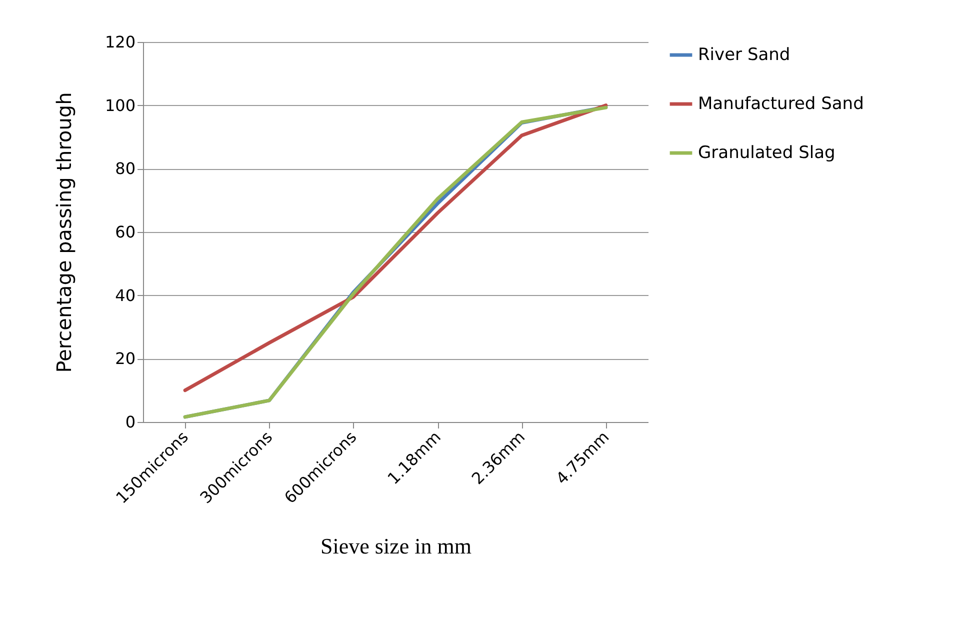 The height and width of the screenshot is (632, 962). Describe the element at coordinates (120, 42) in the screenshot. I see `y-tick-label: 120` at that location.